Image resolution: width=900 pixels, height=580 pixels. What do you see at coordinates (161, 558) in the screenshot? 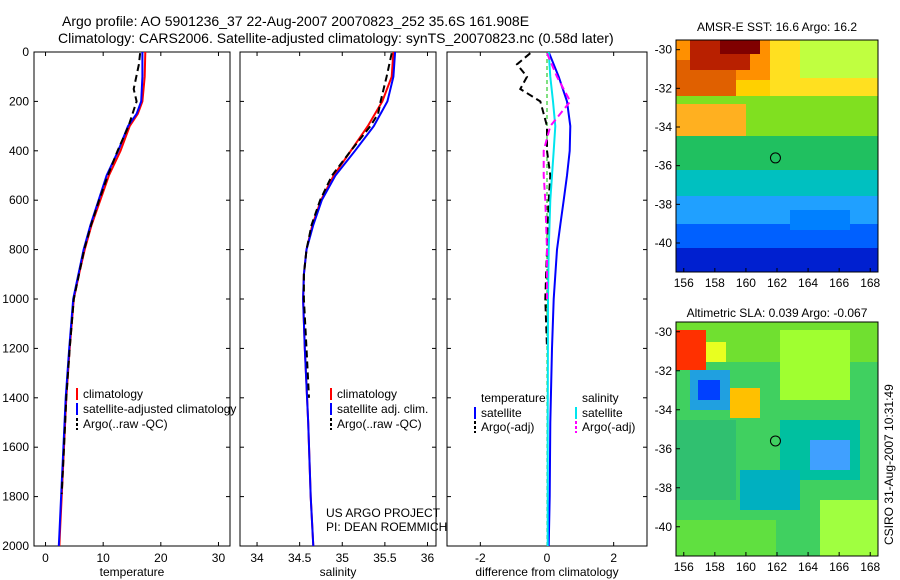
I see `temp-x-tick-label: 20` at bounding box center [161, 558].